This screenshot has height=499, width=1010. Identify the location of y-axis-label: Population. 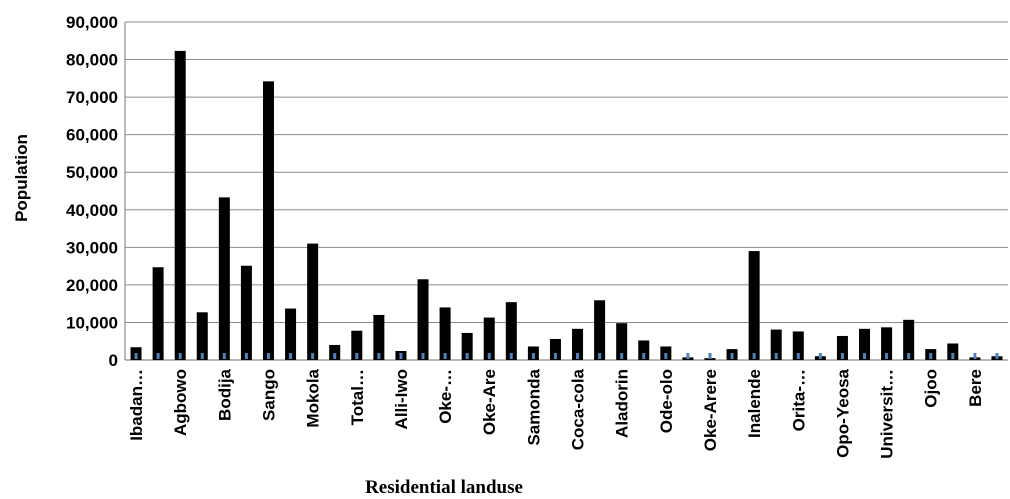
(21, 178).